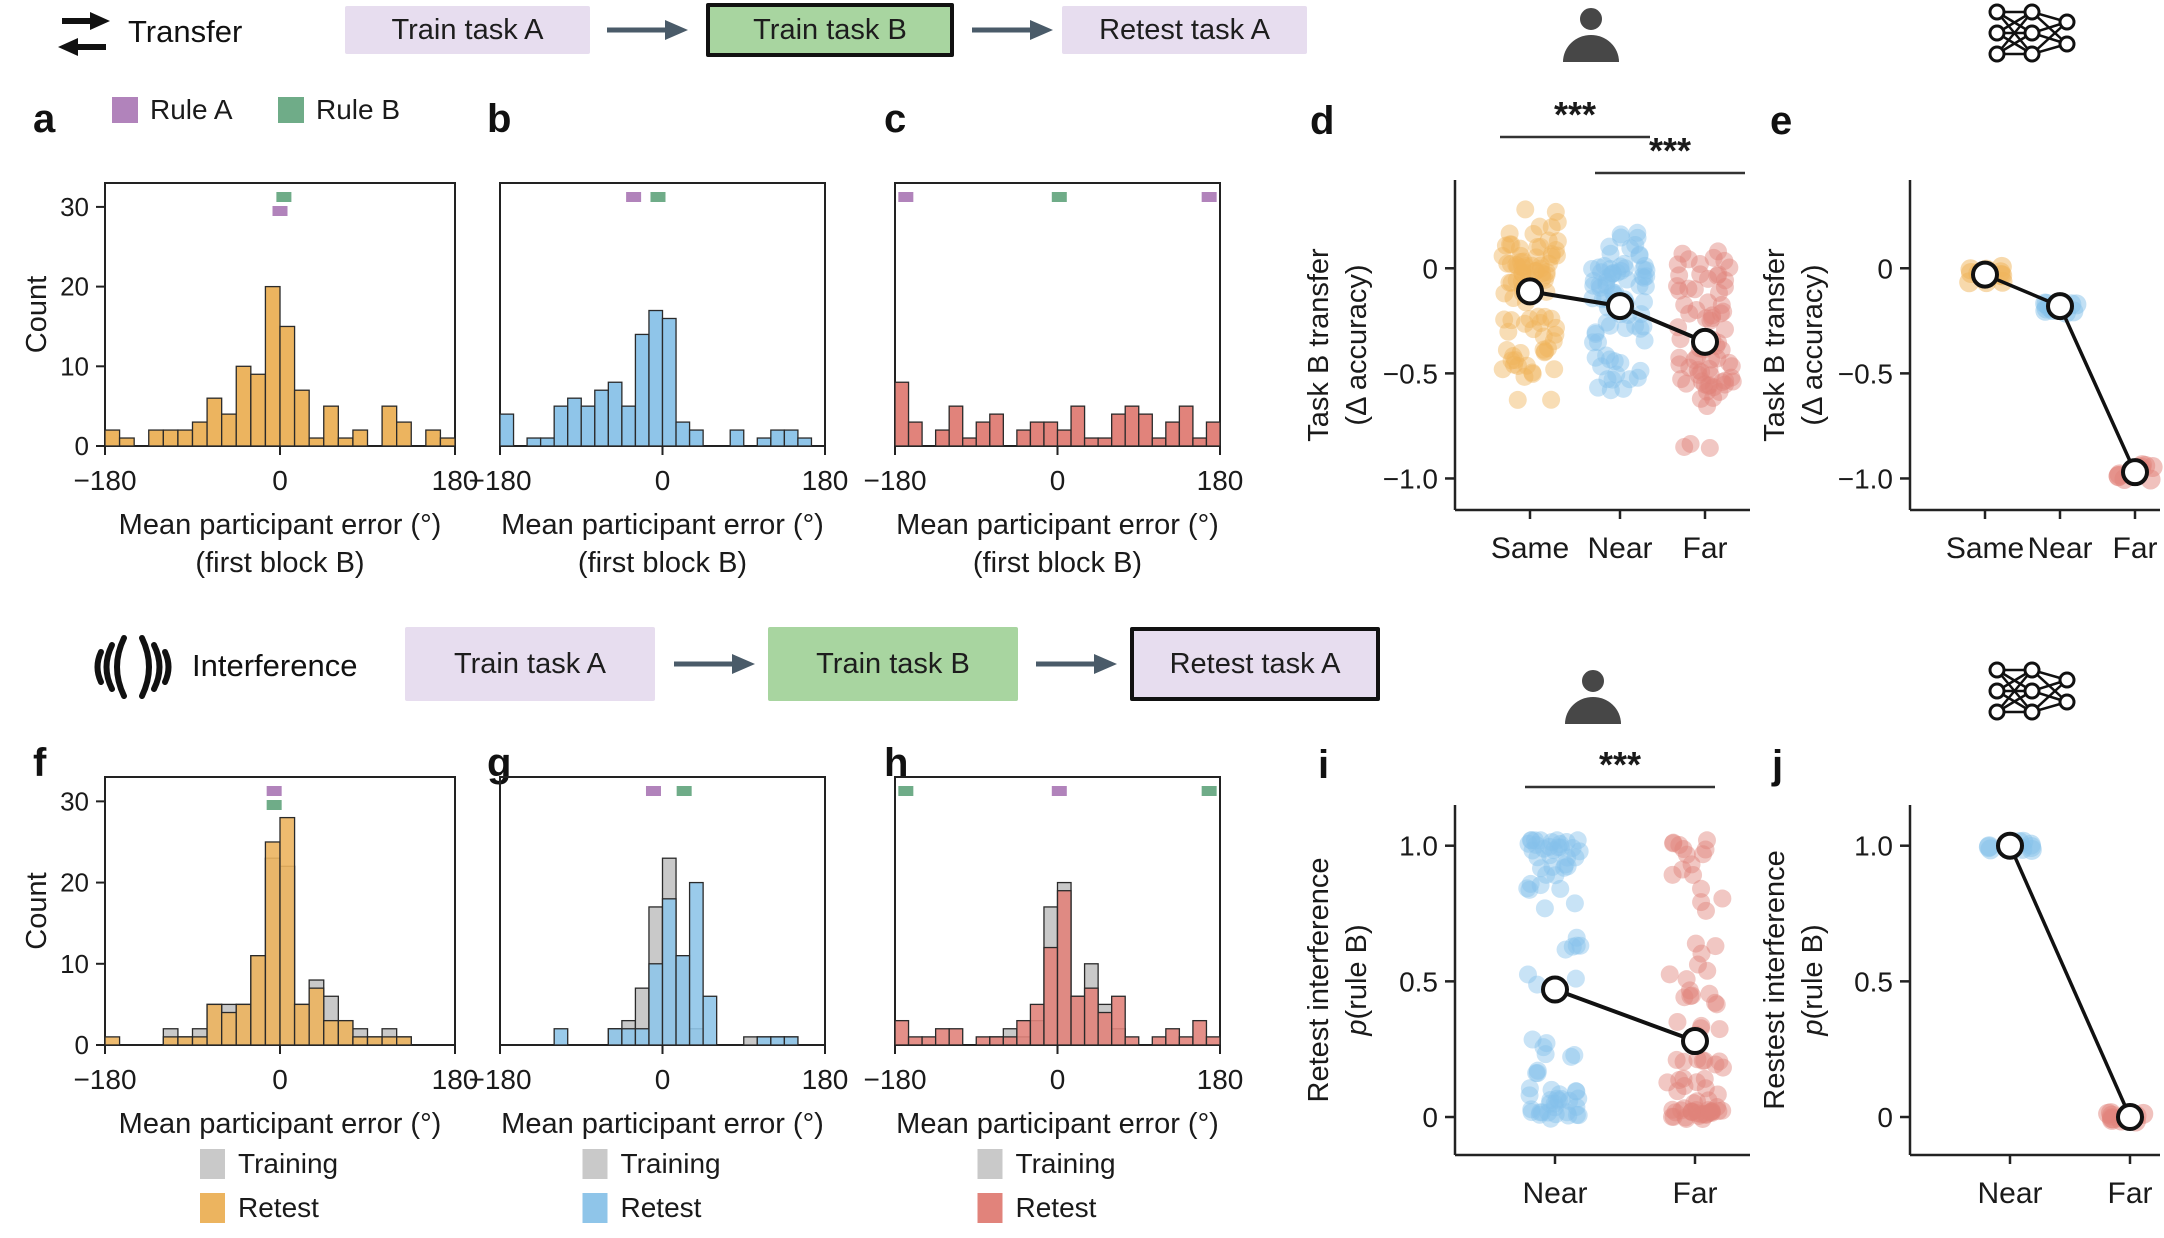 This screenshot has height=1238, width=2164. Describe the element at coordinates (358, 109) in the screenshot. I see `svg-text: Rule B` at that location.